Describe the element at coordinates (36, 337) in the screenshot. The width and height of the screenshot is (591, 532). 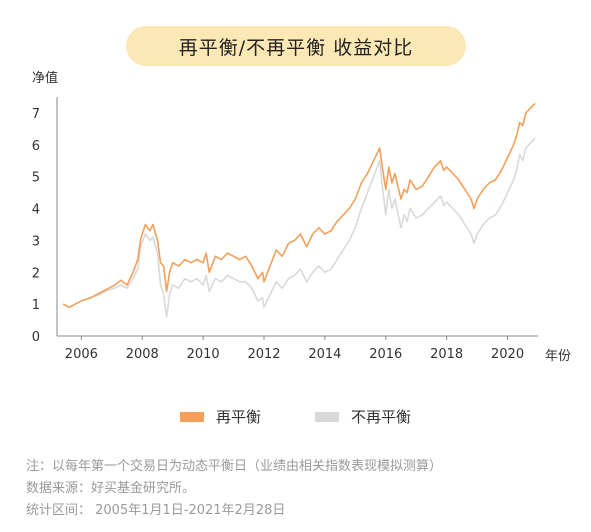
I see `y-tick-label: 0` at that location.